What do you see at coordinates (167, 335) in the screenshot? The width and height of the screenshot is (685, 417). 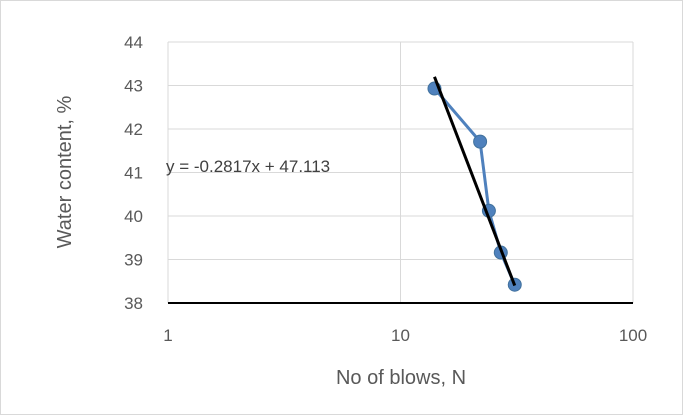 I see `x-tick-label: 1` at bounding box center [167, 335].